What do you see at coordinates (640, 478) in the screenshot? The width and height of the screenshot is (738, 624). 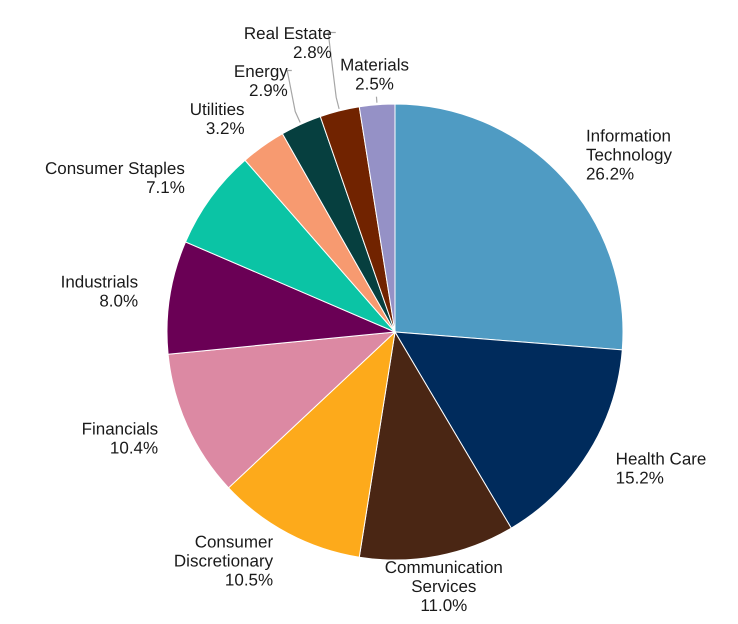 I see `data-label: 15.2%` at bounding box center [640, 478].